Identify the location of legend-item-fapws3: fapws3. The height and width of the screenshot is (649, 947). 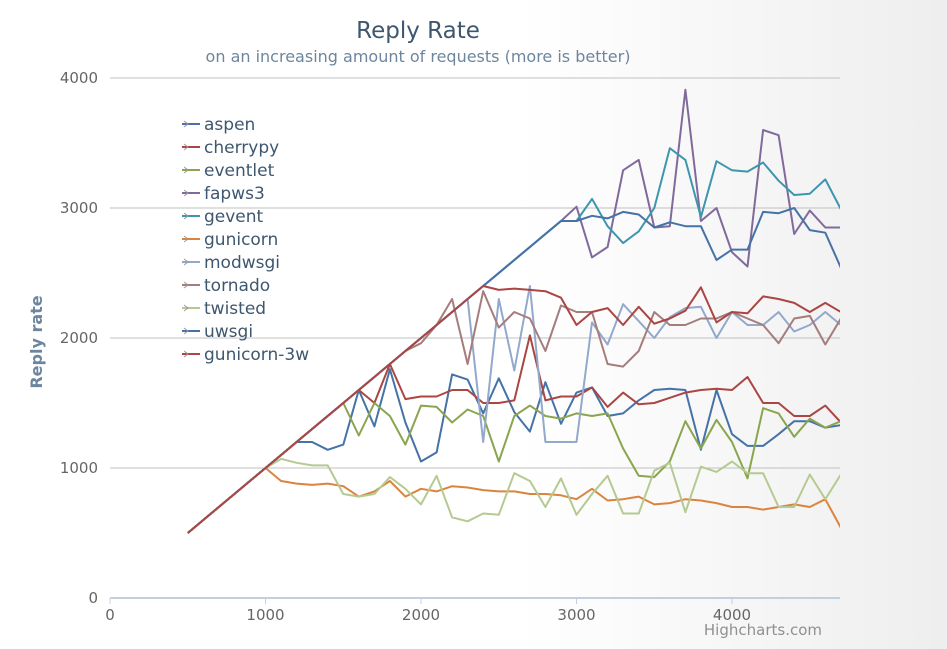
(223, 194).